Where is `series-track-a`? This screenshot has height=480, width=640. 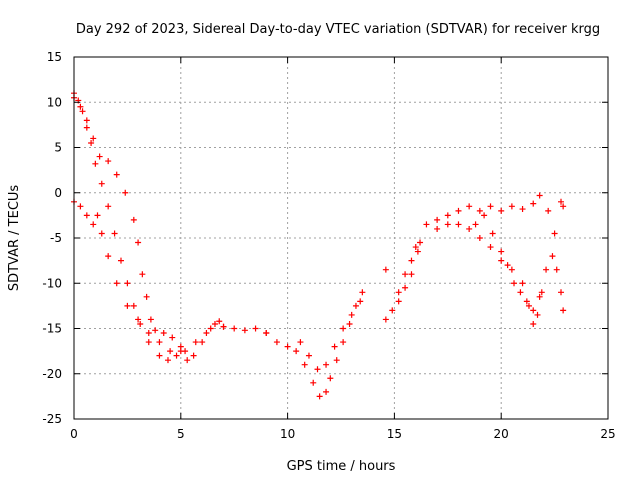 series-track-a is located at coordinates (149, 227).